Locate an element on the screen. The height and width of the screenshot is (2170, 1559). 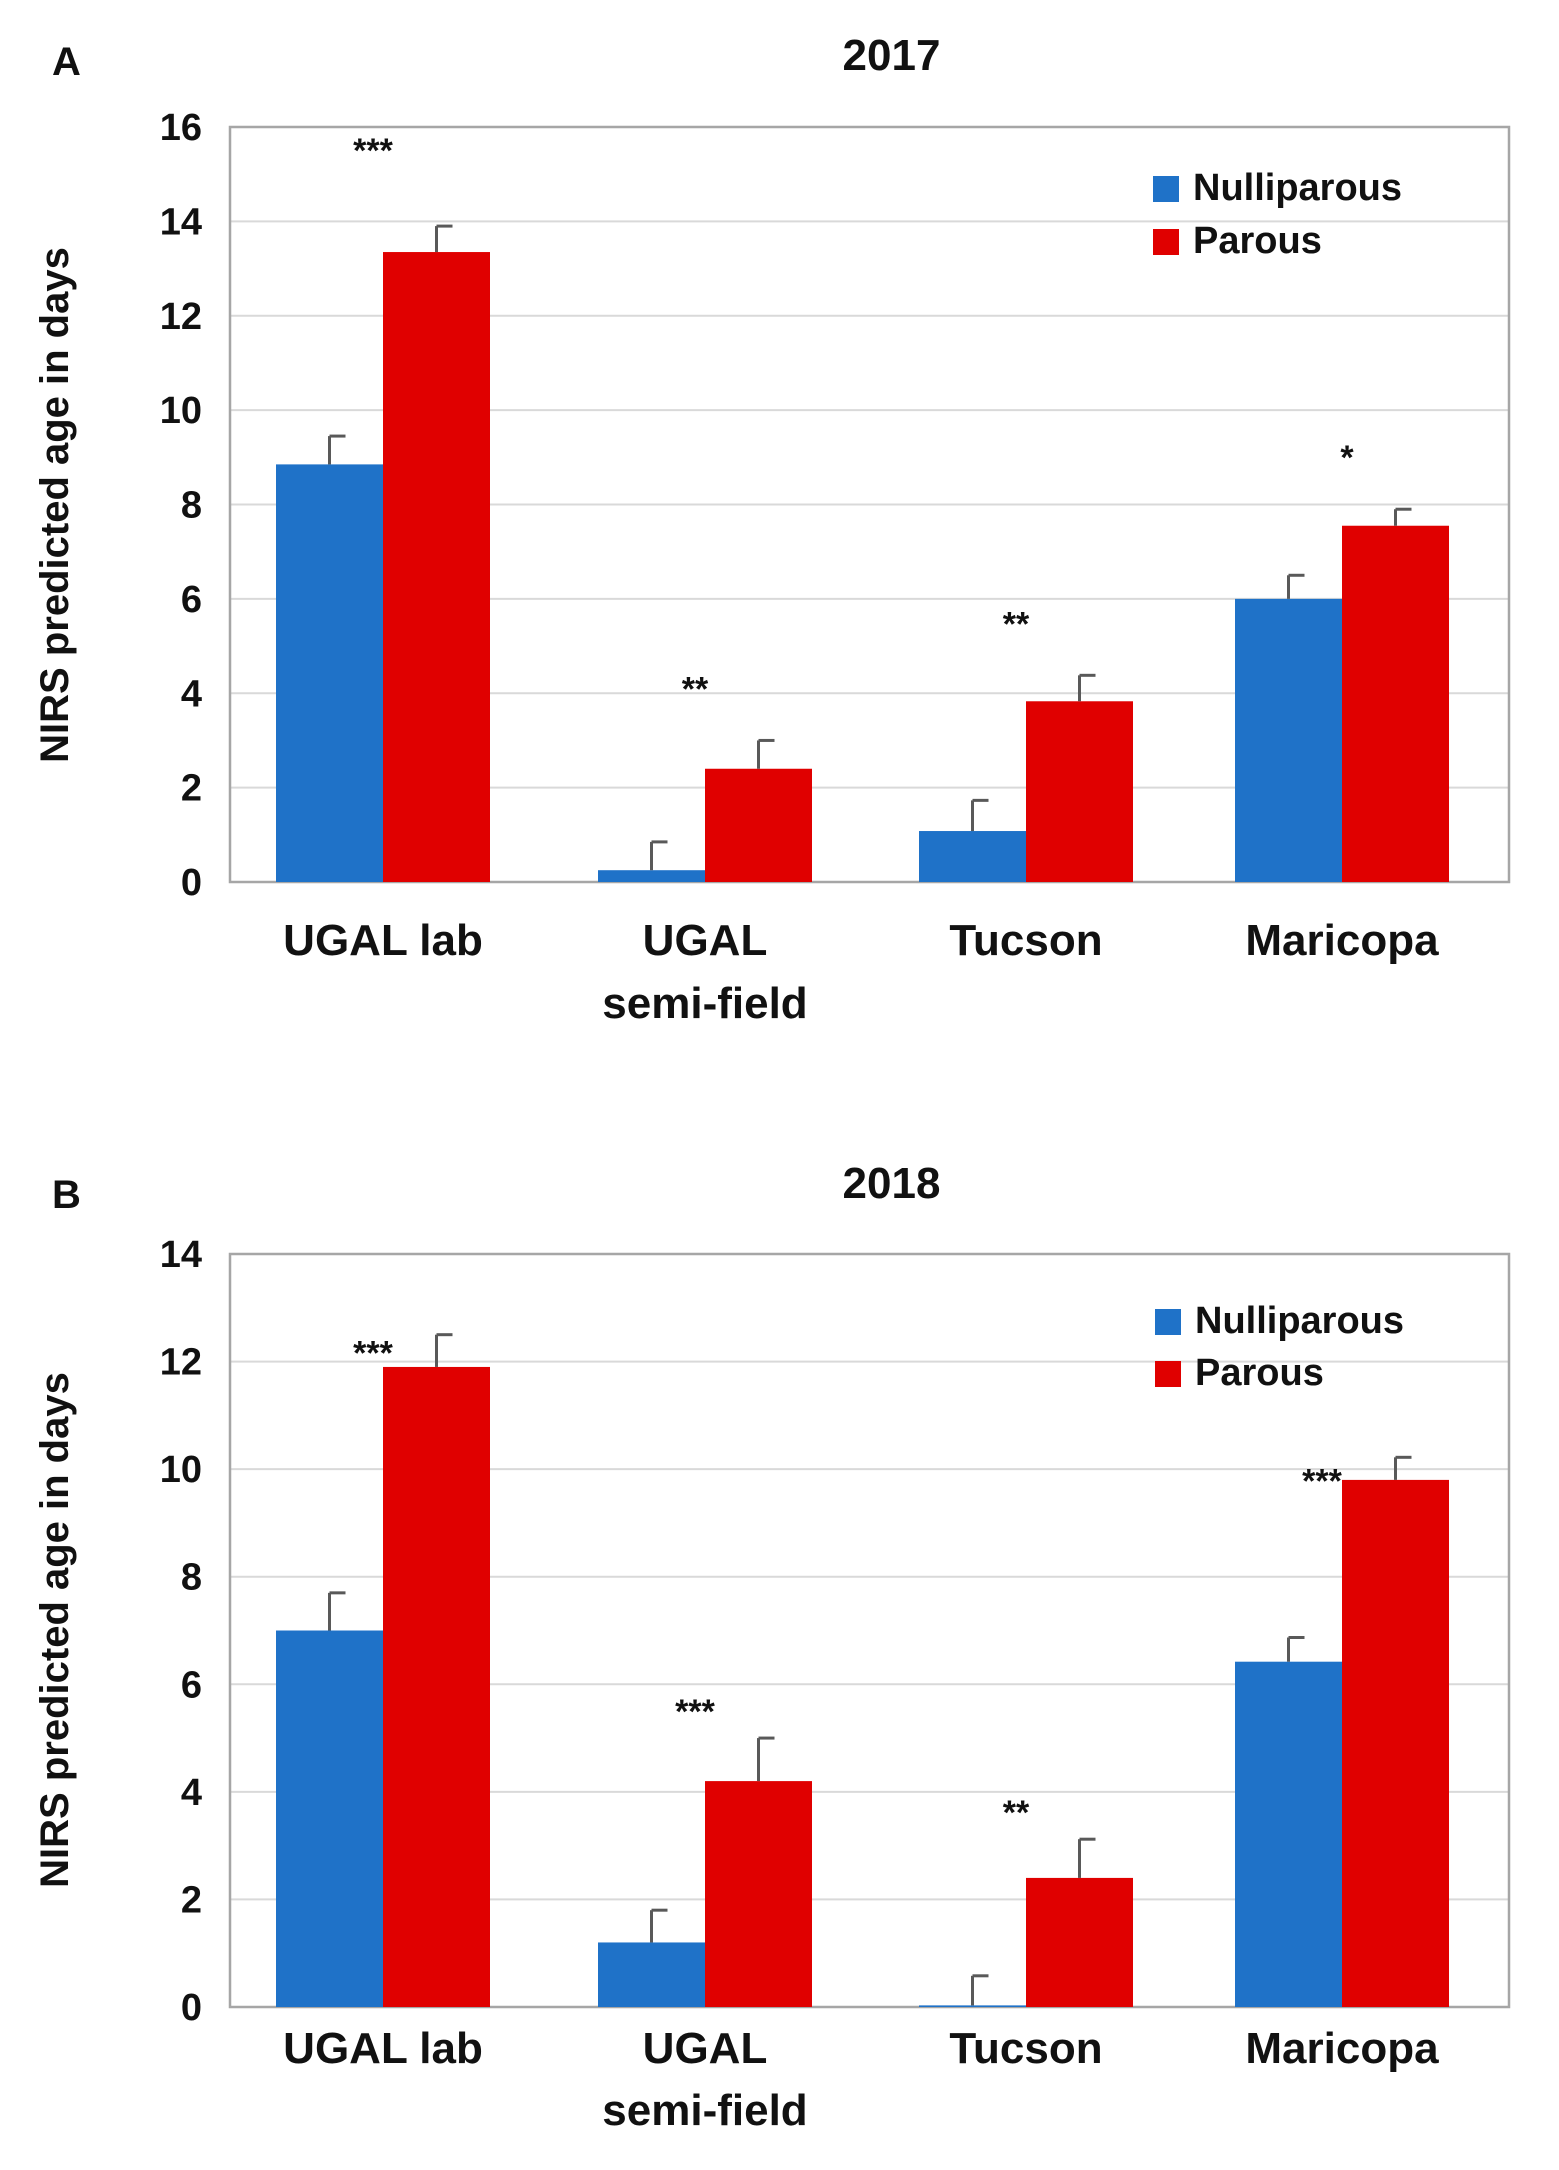
chart-title: 2017 is located at coordinates (892, 55).